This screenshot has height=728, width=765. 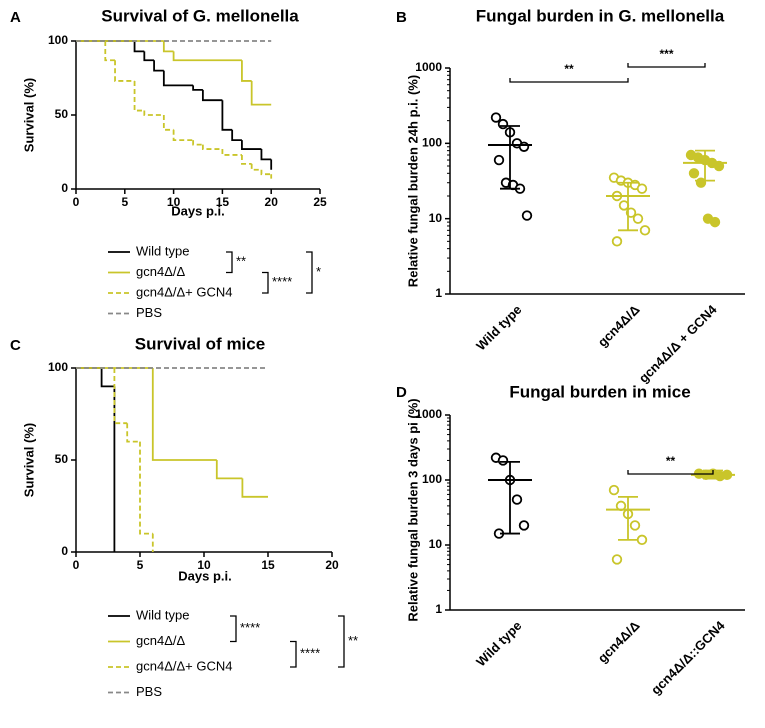 What do you see at coordinates (64, 188) in the screenshot?
I see `y-tick-label: 0` at bounding box center [64, 188].